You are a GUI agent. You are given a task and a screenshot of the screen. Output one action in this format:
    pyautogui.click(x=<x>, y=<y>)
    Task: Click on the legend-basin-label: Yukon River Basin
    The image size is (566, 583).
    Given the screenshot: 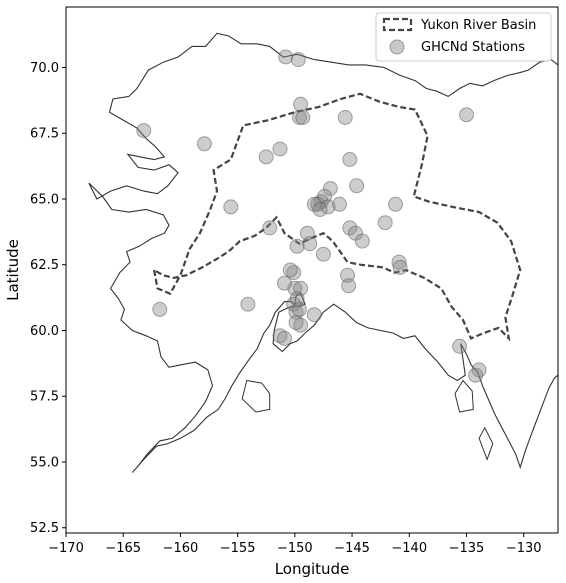 What is the action you would take?
    pyautogui.click(x=478, y=25)
    